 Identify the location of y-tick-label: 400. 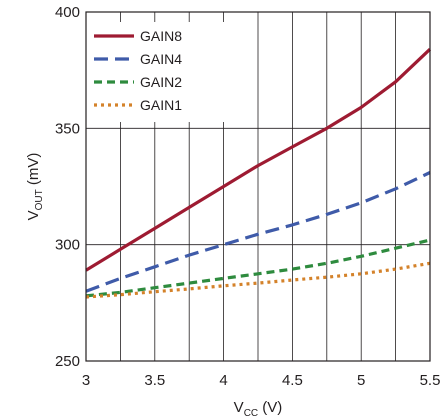
(67, 12).